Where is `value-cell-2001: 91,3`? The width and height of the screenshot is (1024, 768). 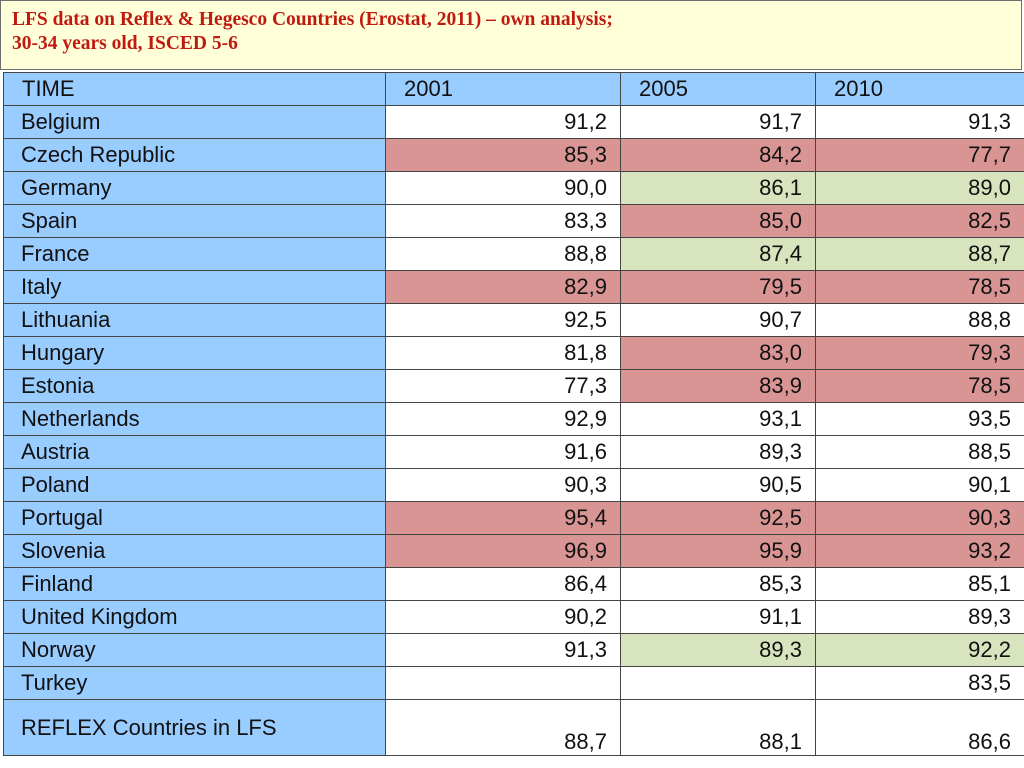 value-cell-2001: 91,3 is located at coordinates (503, 650).